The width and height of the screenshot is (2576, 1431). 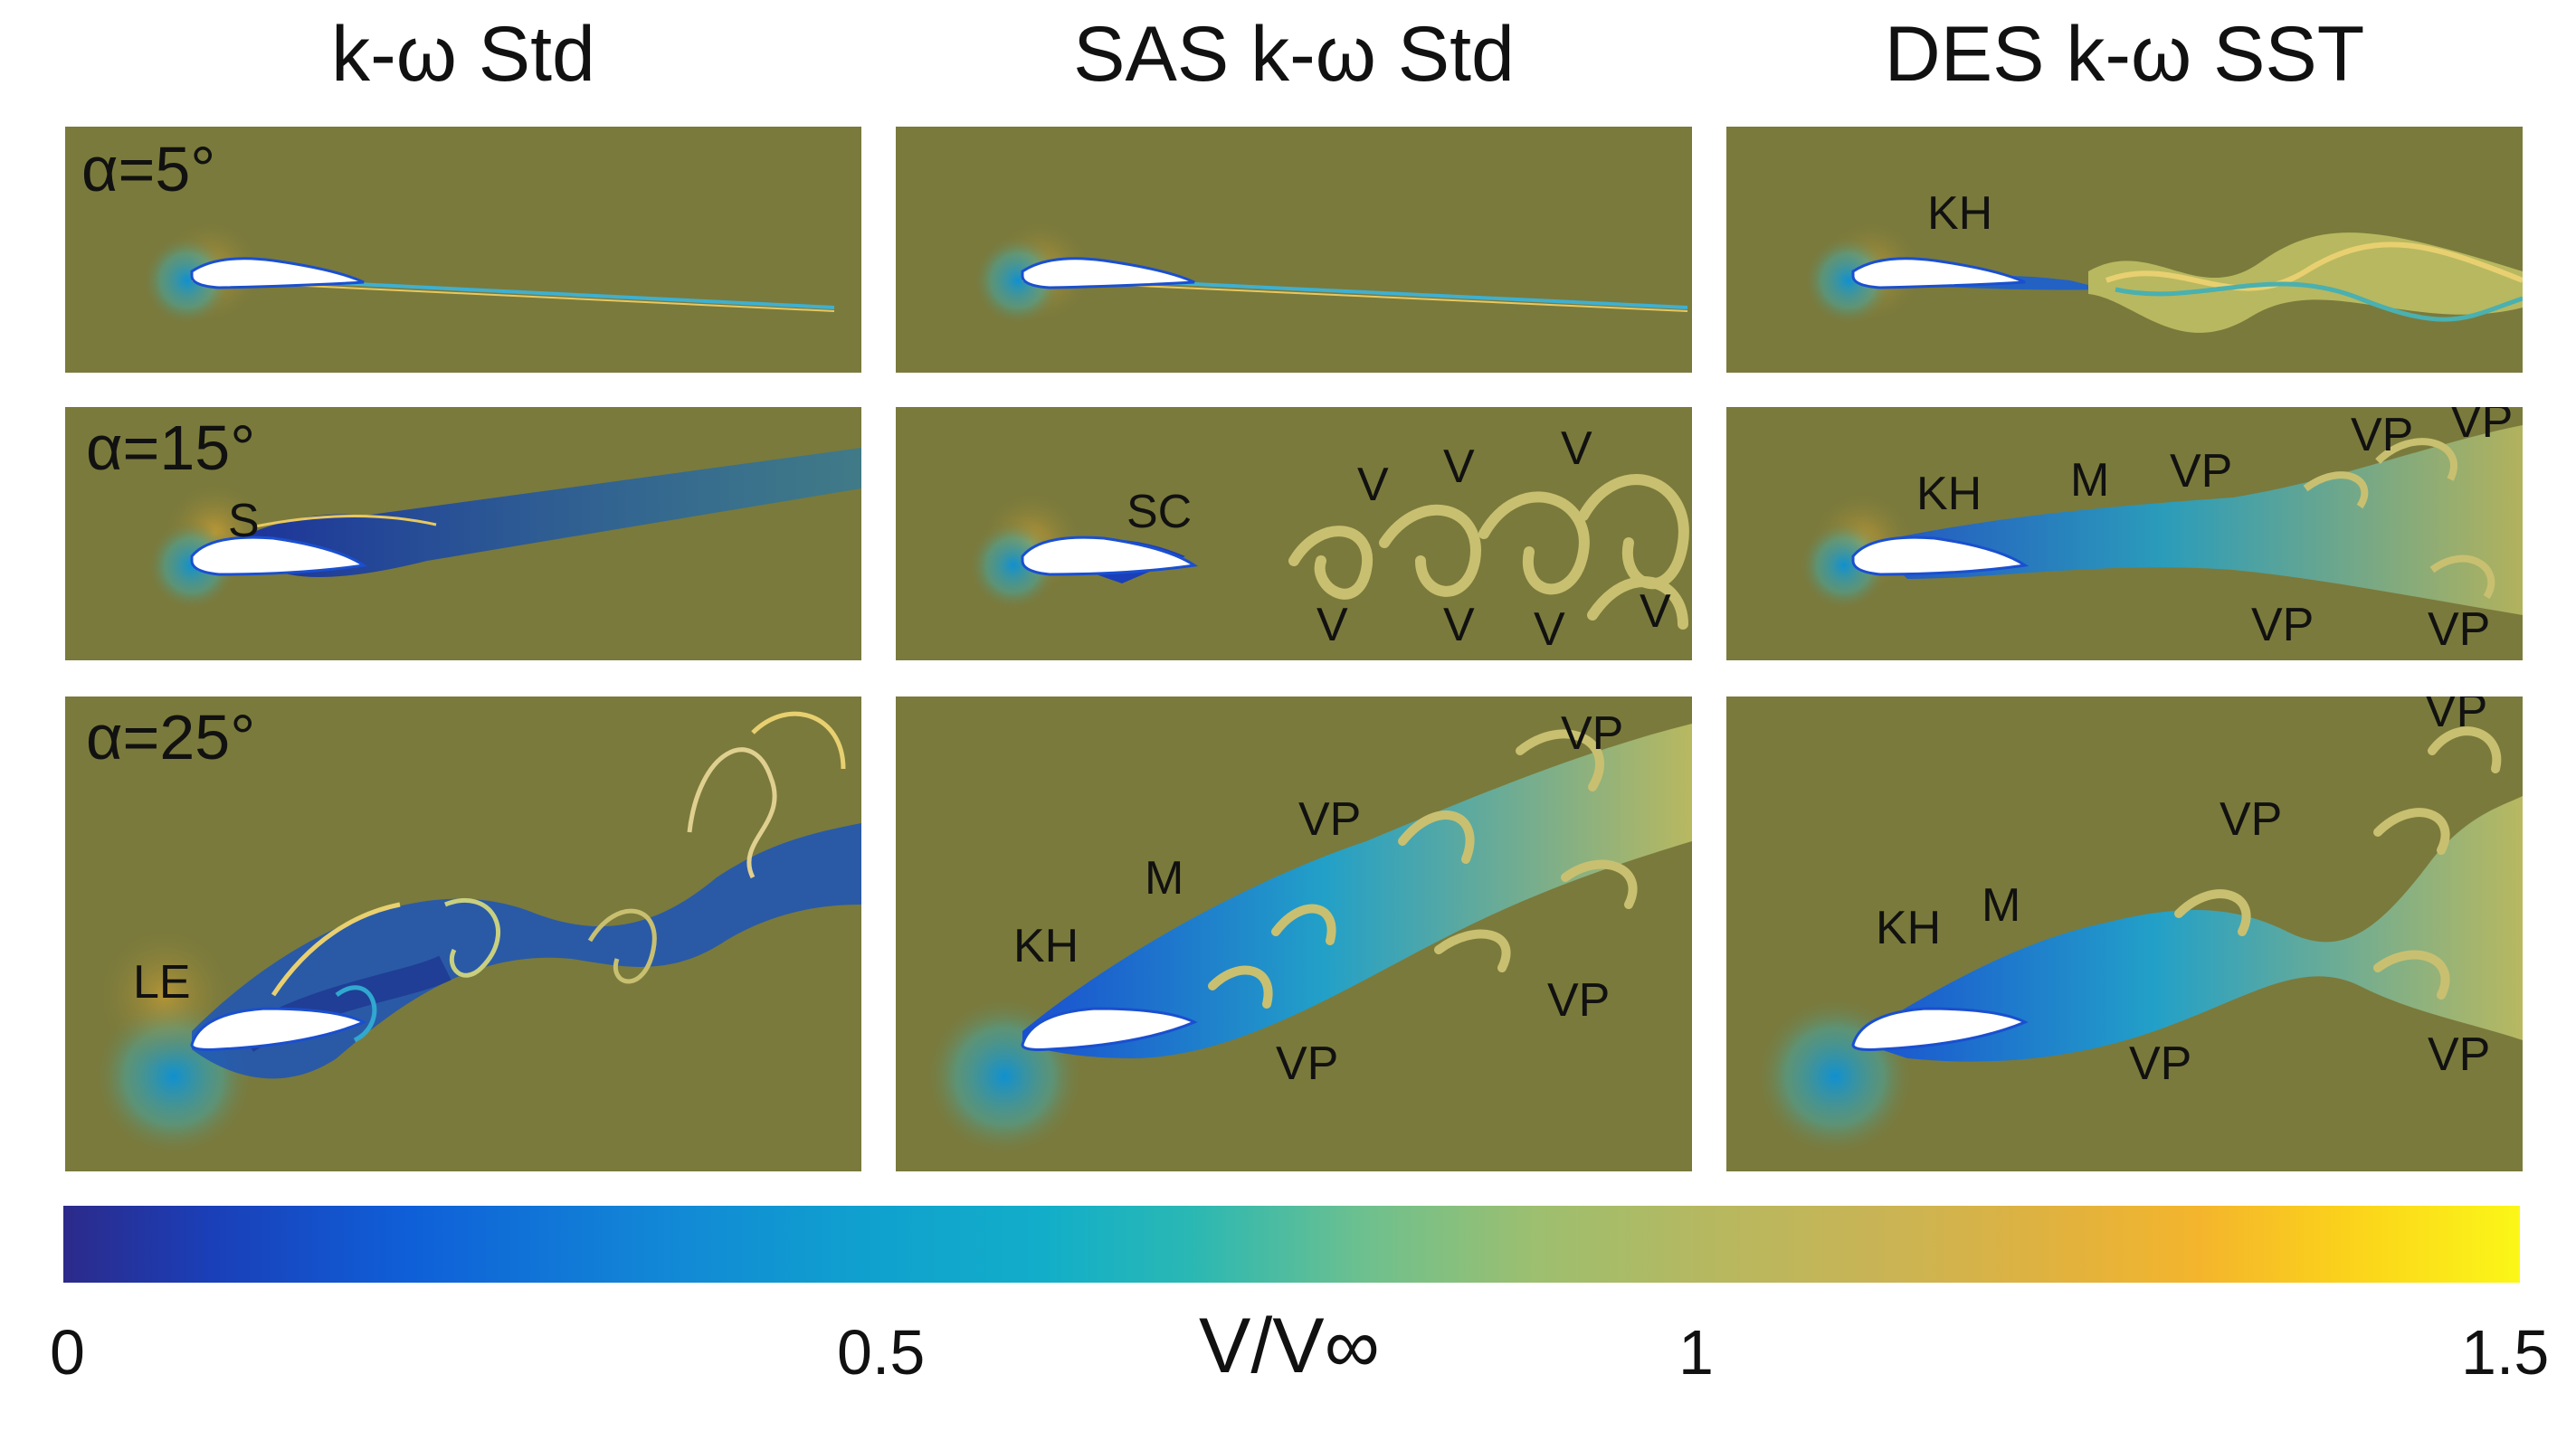 I want to click on panel-r1-des-k-omega-sst: KH, so click(x=2124, y=250).